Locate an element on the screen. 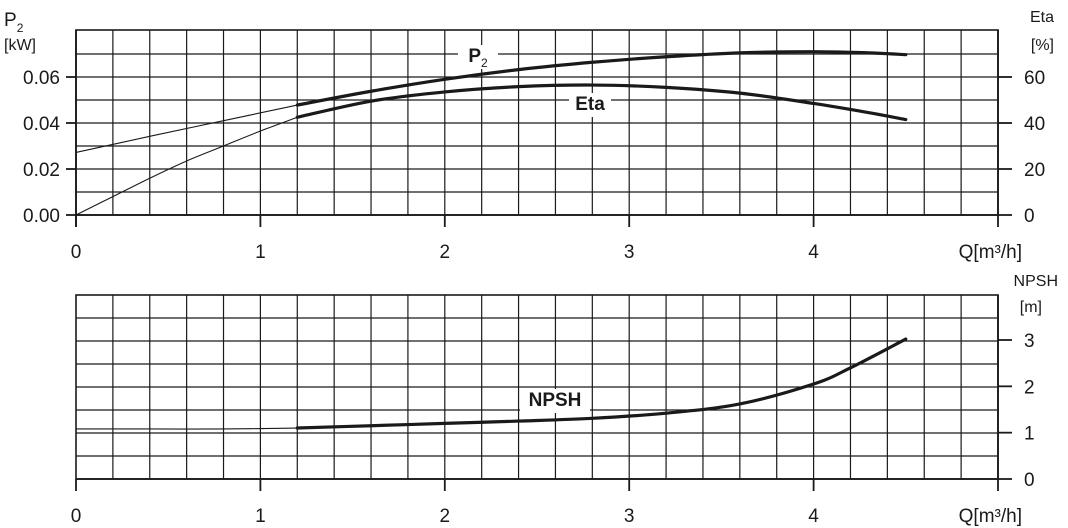  series-label-npsh: NPSH is located at coordinates (555, 401).